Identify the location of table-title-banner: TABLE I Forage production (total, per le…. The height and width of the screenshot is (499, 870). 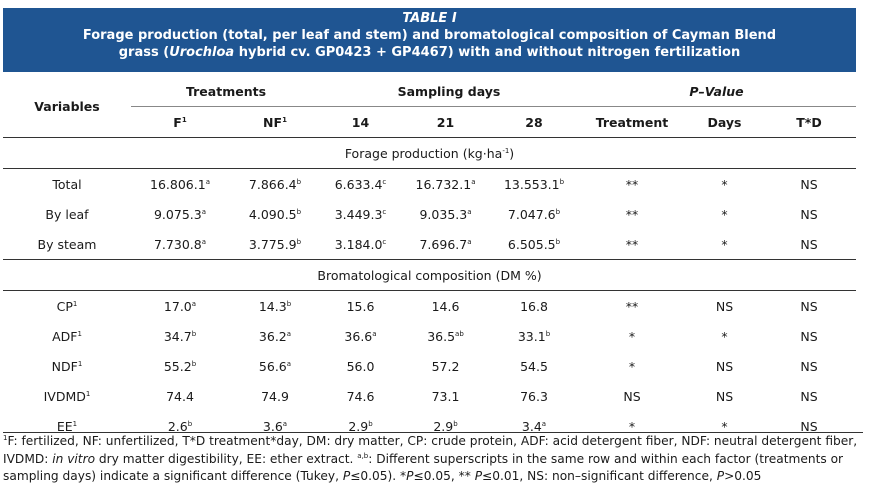
(429, 40).